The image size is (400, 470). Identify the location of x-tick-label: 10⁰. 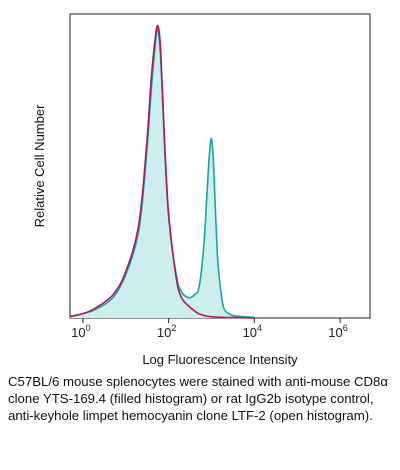
(80, 331).